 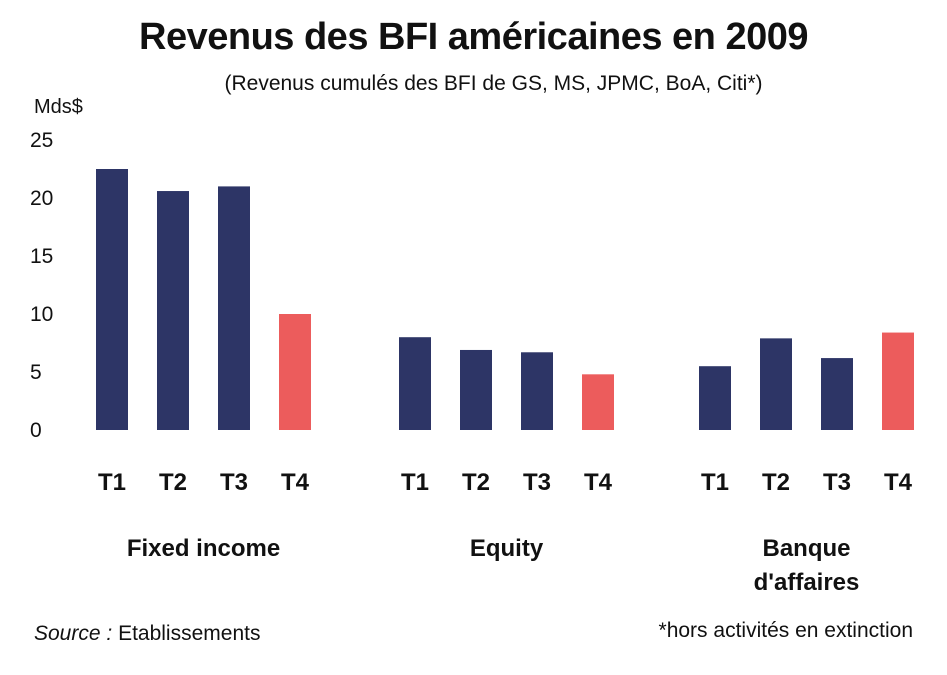 What do you see at coordinates (73, 633) in the screenshot?
I see `source-label: Source :` at bounding box center [73, 633].